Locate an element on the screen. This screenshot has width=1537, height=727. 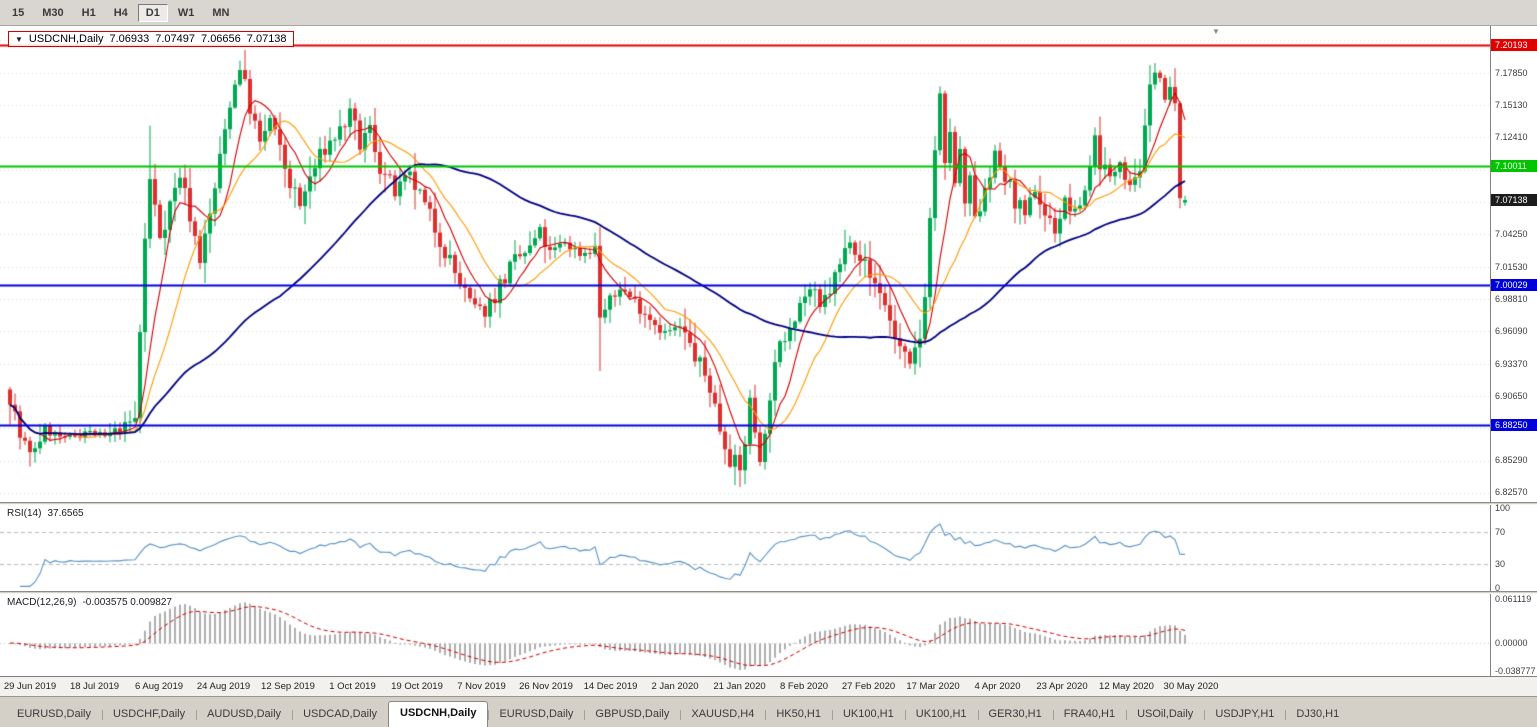
date-label: 7 Nov 2019 is located at coordinates (481, 686).